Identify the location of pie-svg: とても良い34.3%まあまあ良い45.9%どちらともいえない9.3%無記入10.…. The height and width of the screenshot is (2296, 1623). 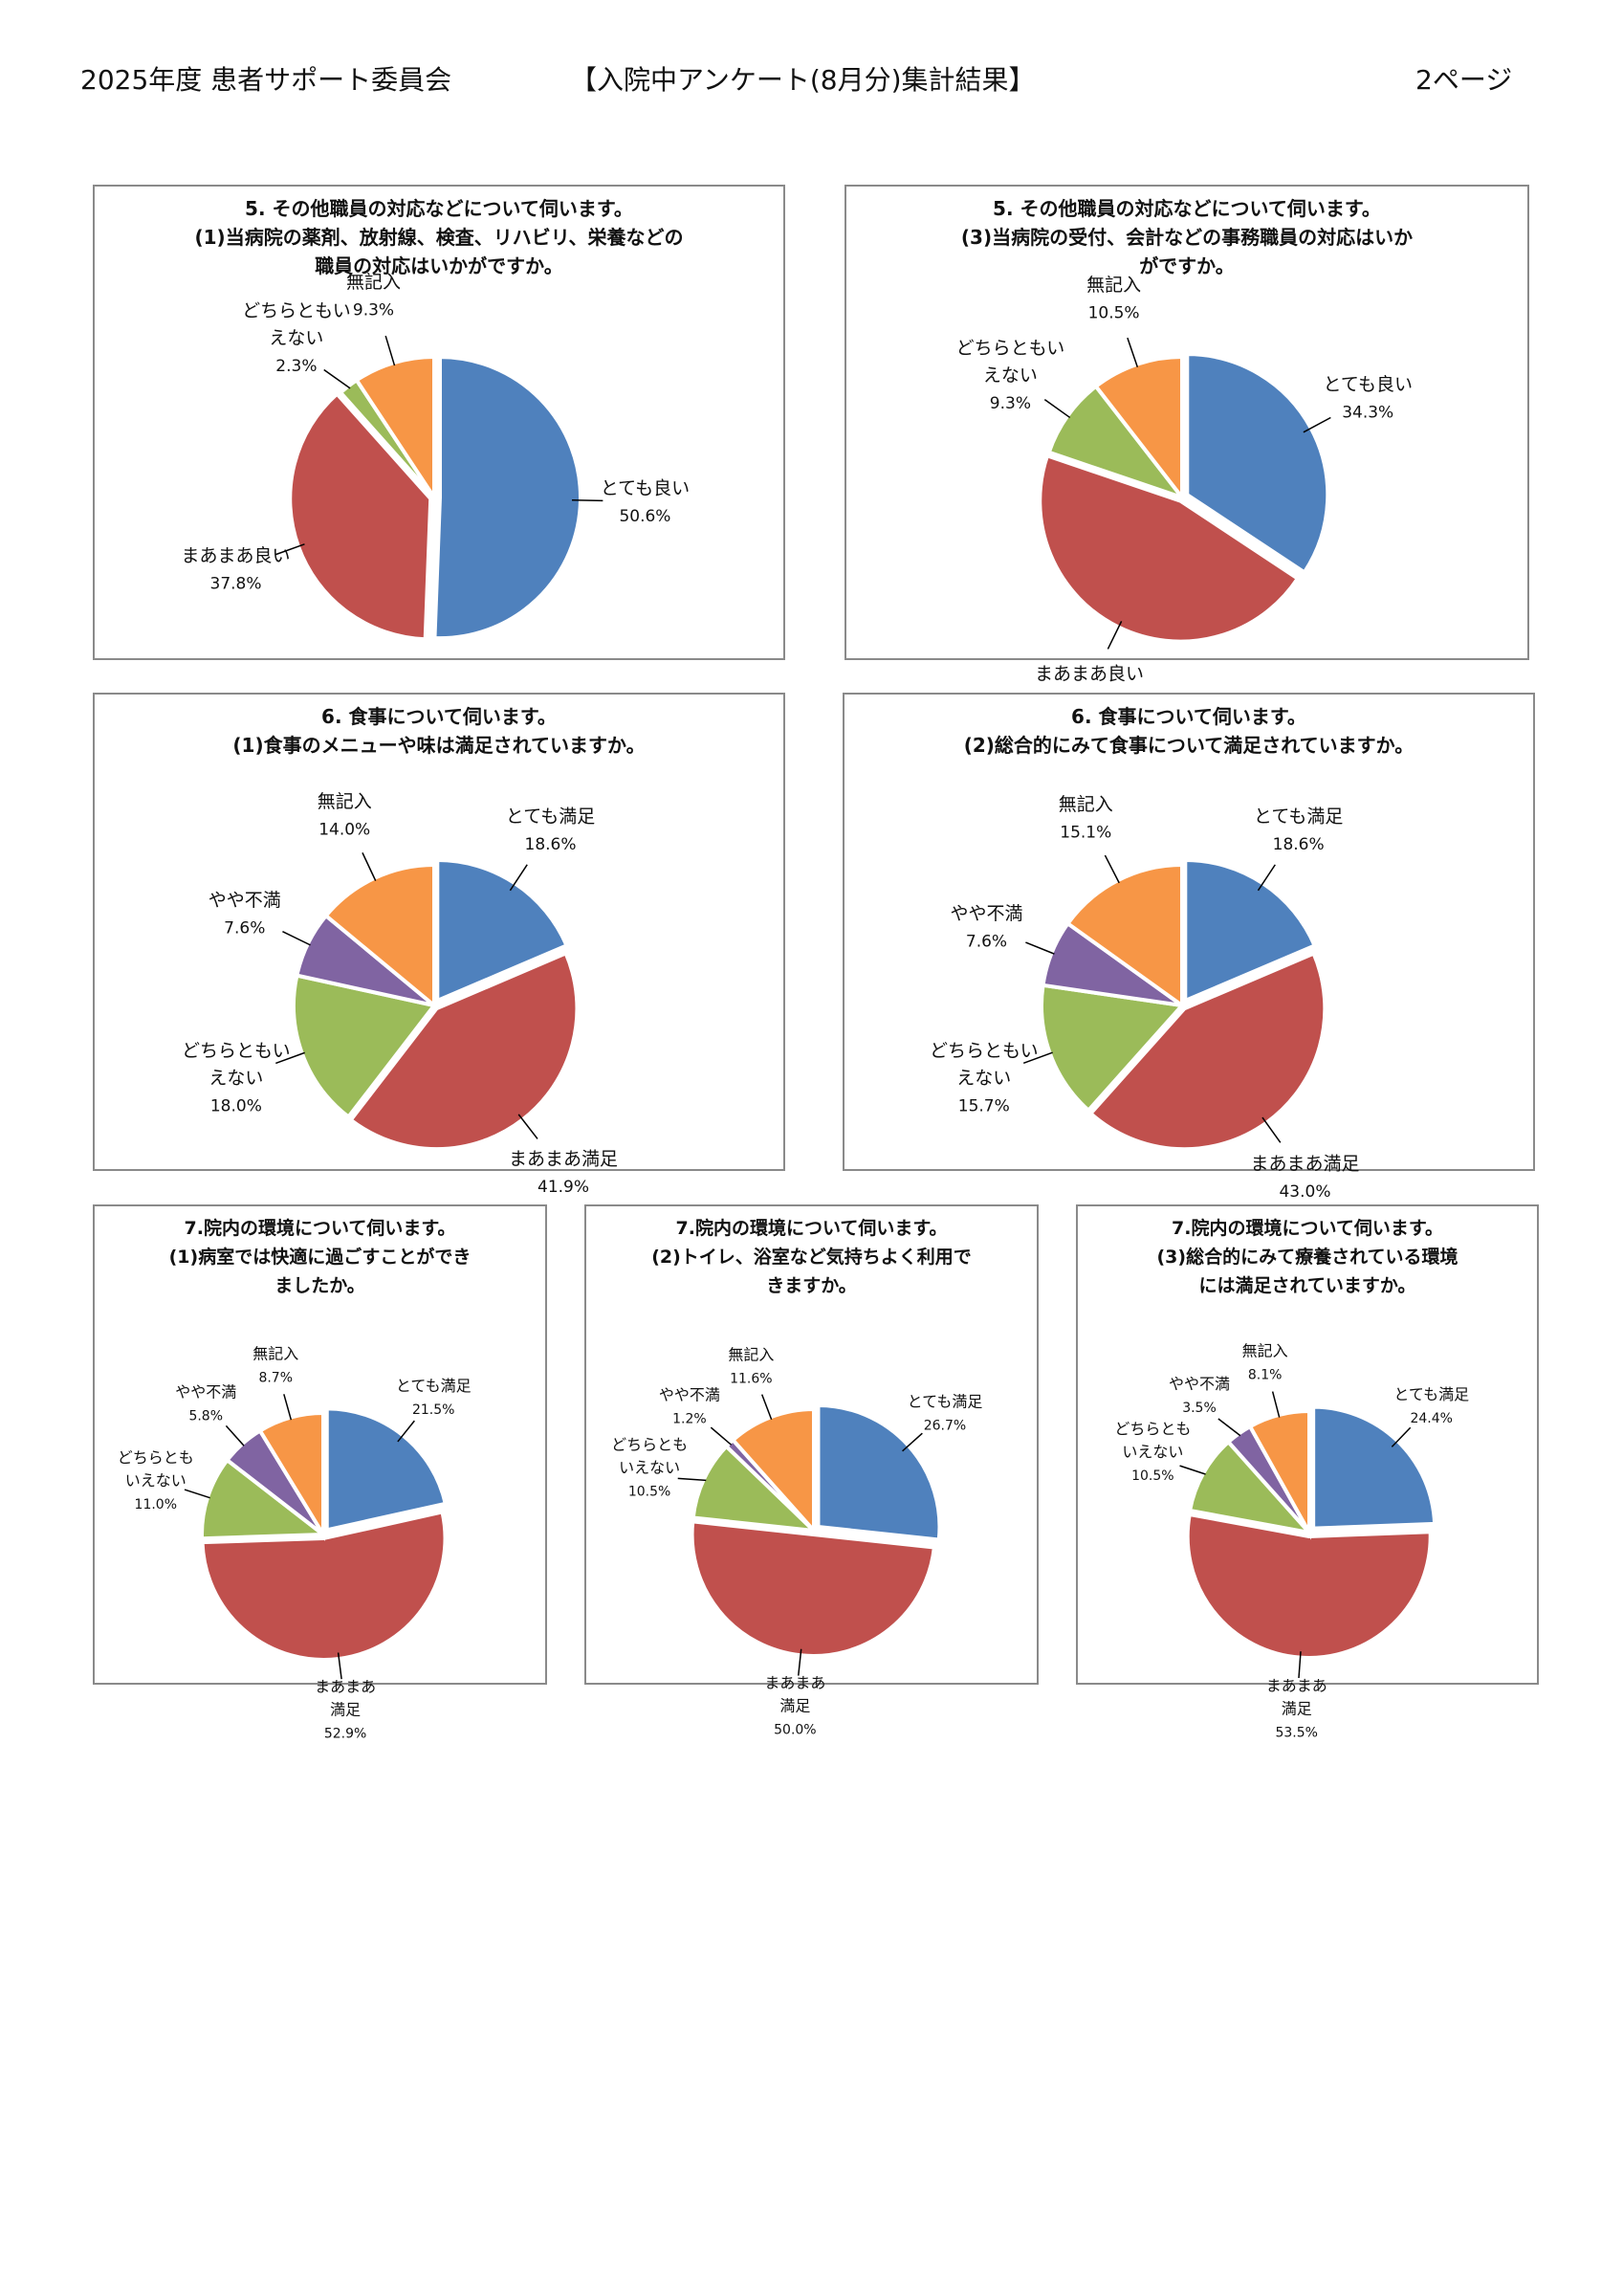
(1184, 493).